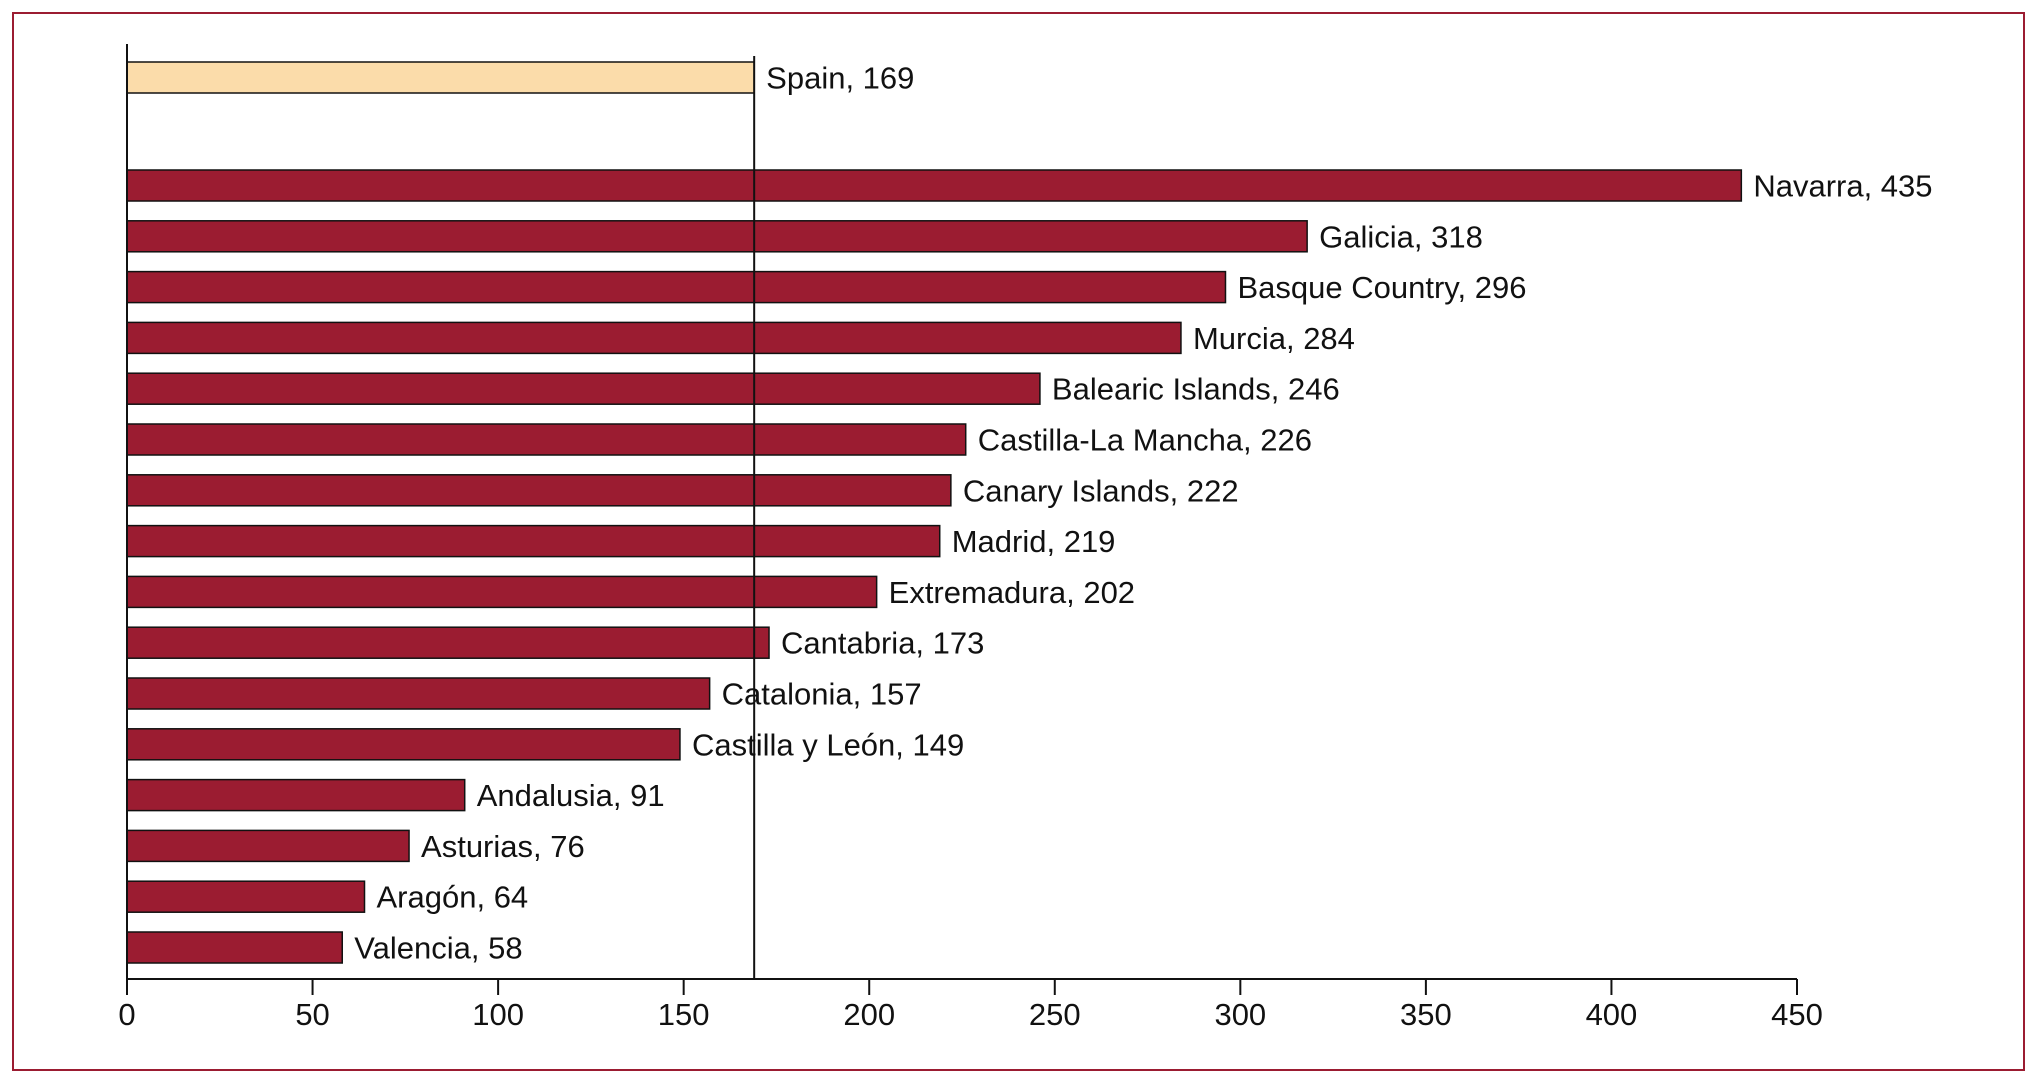  What do you see at coordinates (268, 846) in the screenshot?
I see `bar-asturias` at bounding box center [268, 846].